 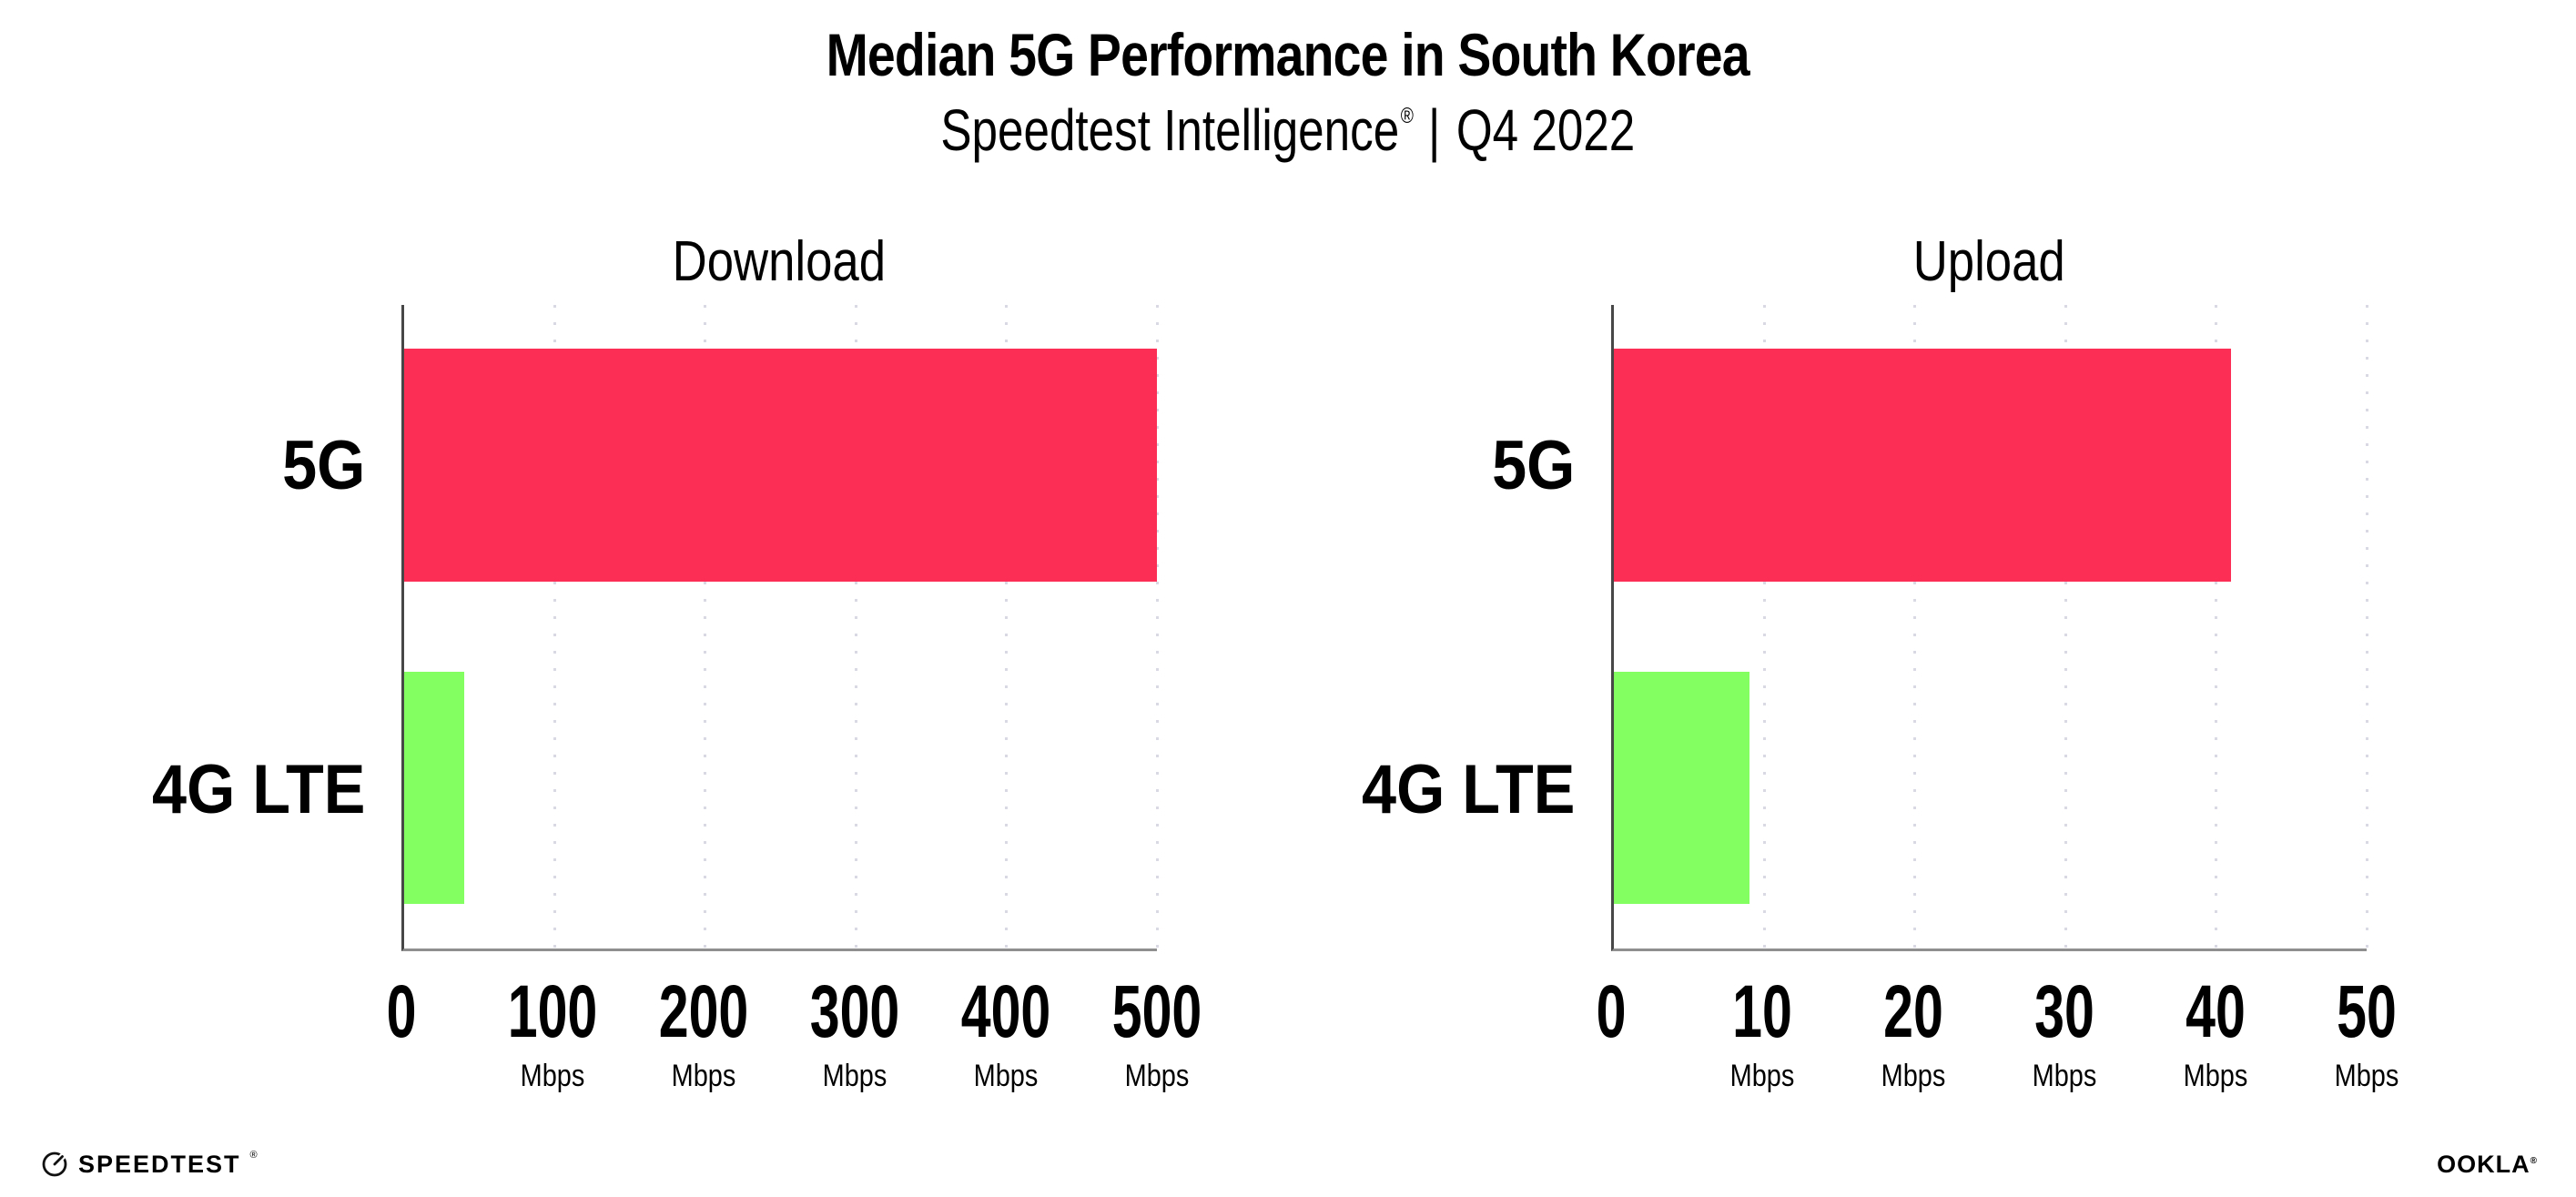 What do you see at coordinates (1156, 1011) in the screenshot?
I see `x-tick-value: 500` at bounding box center [1156, 1011].